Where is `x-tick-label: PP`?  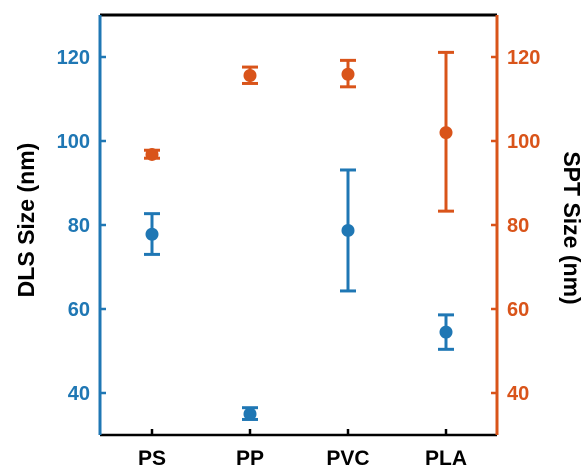 x-tick-label: PP is located at coordinates (250, 458).